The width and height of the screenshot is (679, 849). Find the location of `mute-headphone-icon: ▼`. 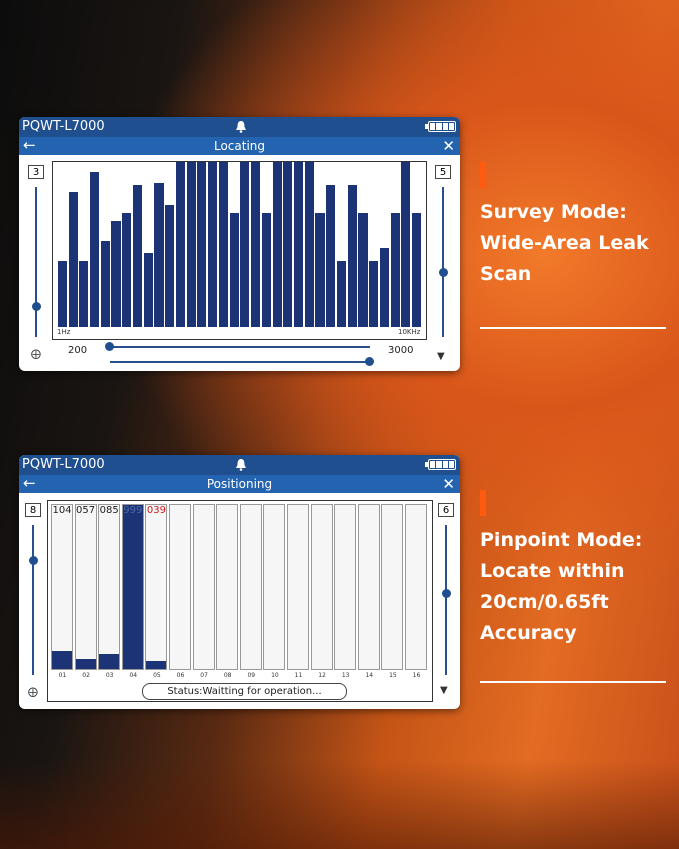

mute-headphone-icon: ▼ is located at coordinates (444, 690).